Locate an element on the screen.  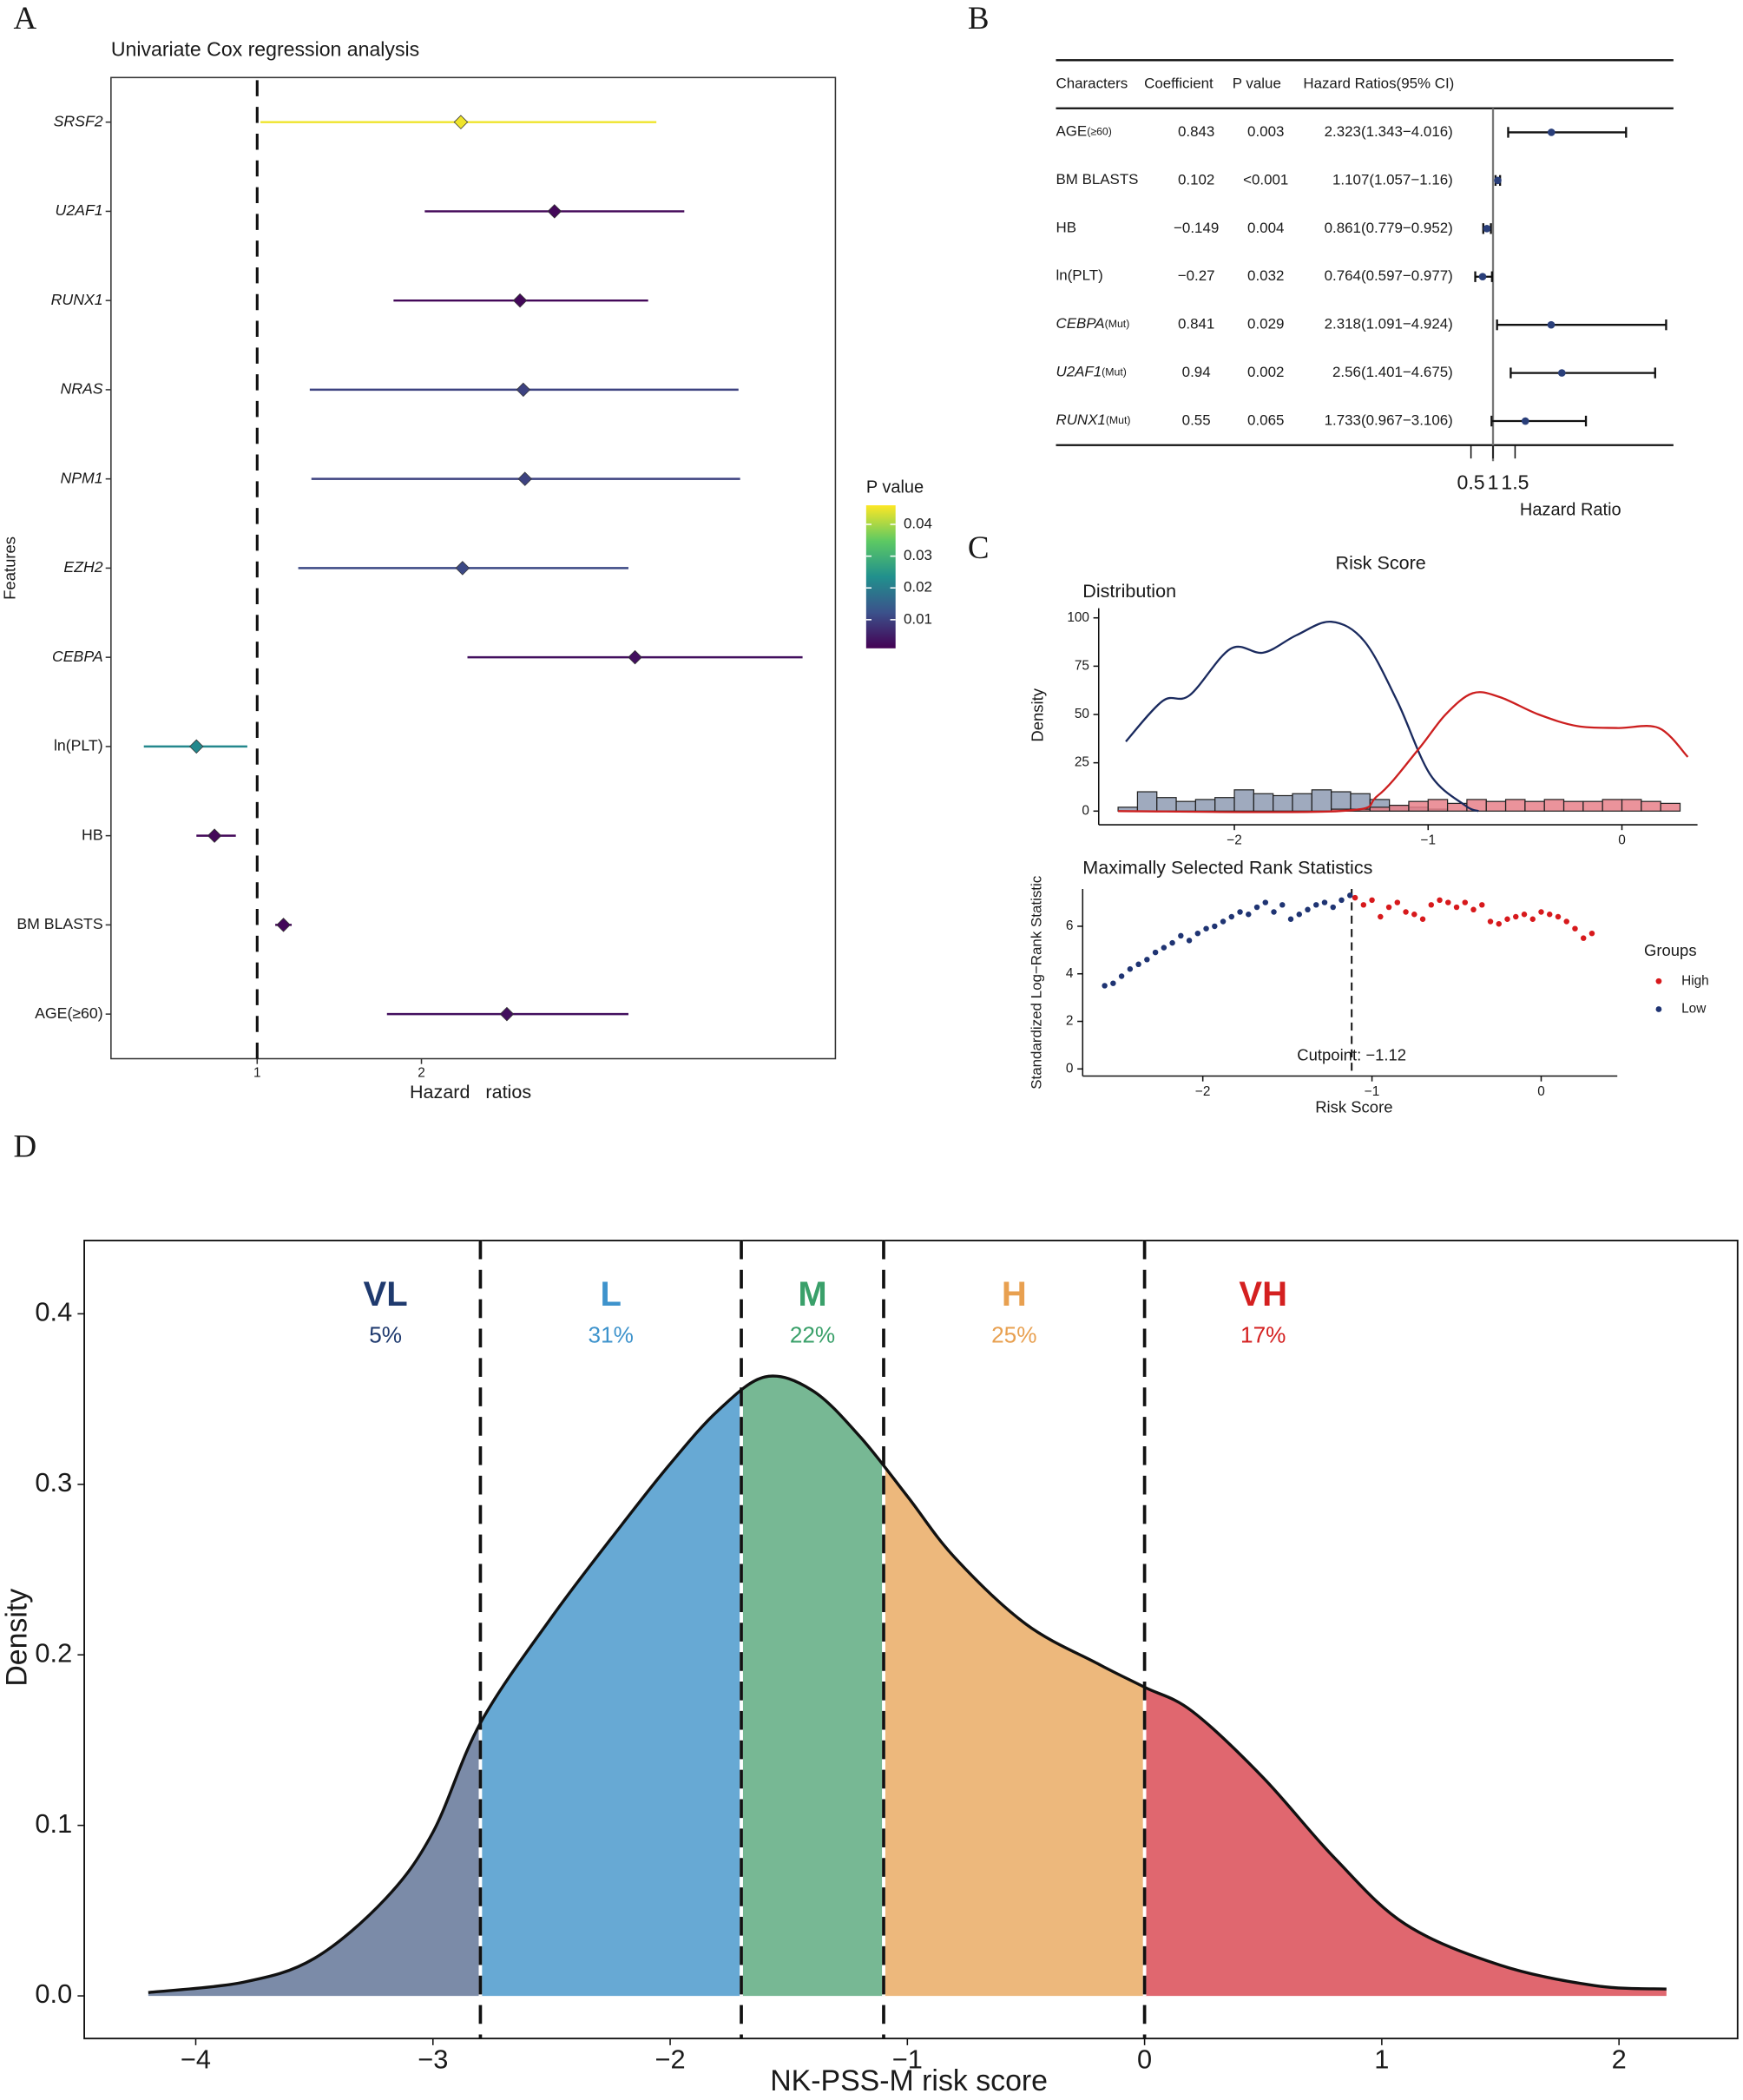
row-label: AGE(≥60) is located at coordinates (1083, 131).